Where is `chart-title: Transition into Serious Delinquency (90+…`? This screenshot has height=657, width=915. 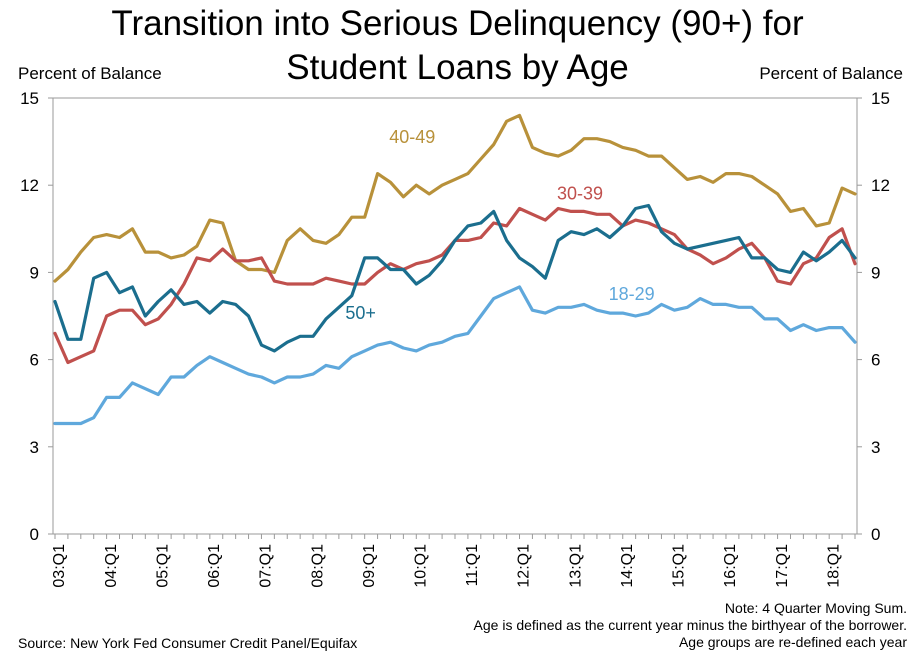 chart-title: Transition into Serious Delinquency (90+… is located at coordinates (457, 46).